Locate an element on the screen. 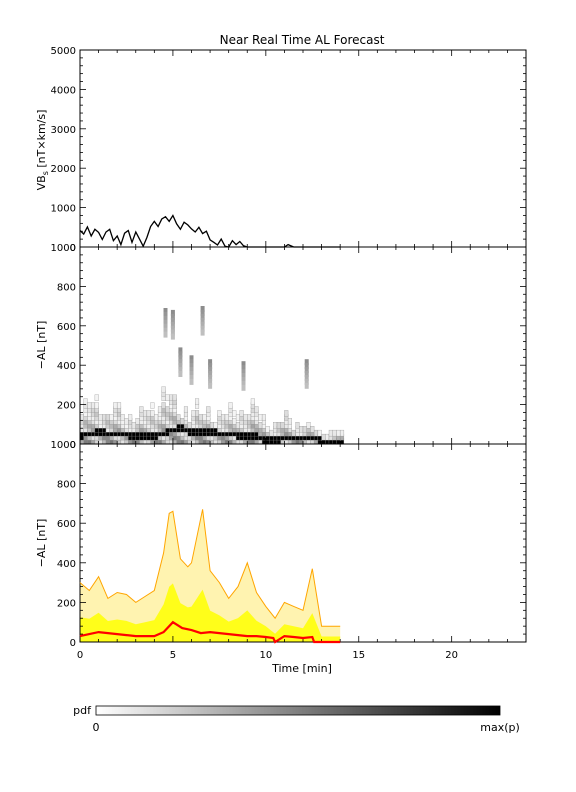 The height and width of the screenshot is (792, 576). colorbar-min-label: 0 is located at coordinates (96, 727).